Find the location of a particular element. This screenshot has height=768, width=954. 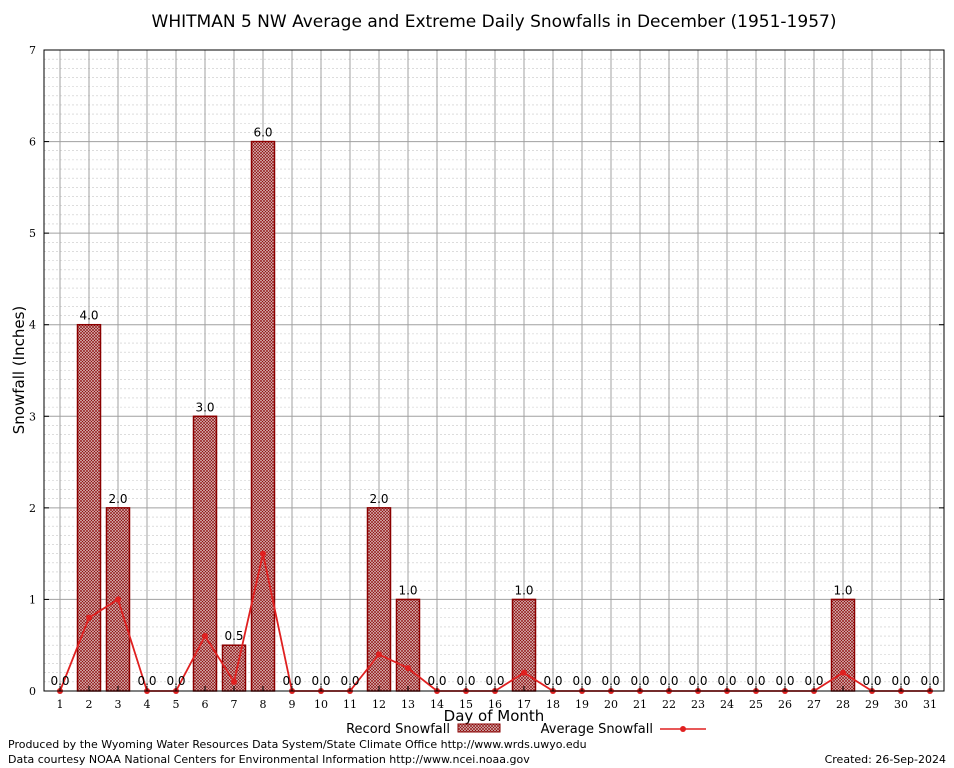

x-tick-label: 29 is located at coordinates (872, 704).